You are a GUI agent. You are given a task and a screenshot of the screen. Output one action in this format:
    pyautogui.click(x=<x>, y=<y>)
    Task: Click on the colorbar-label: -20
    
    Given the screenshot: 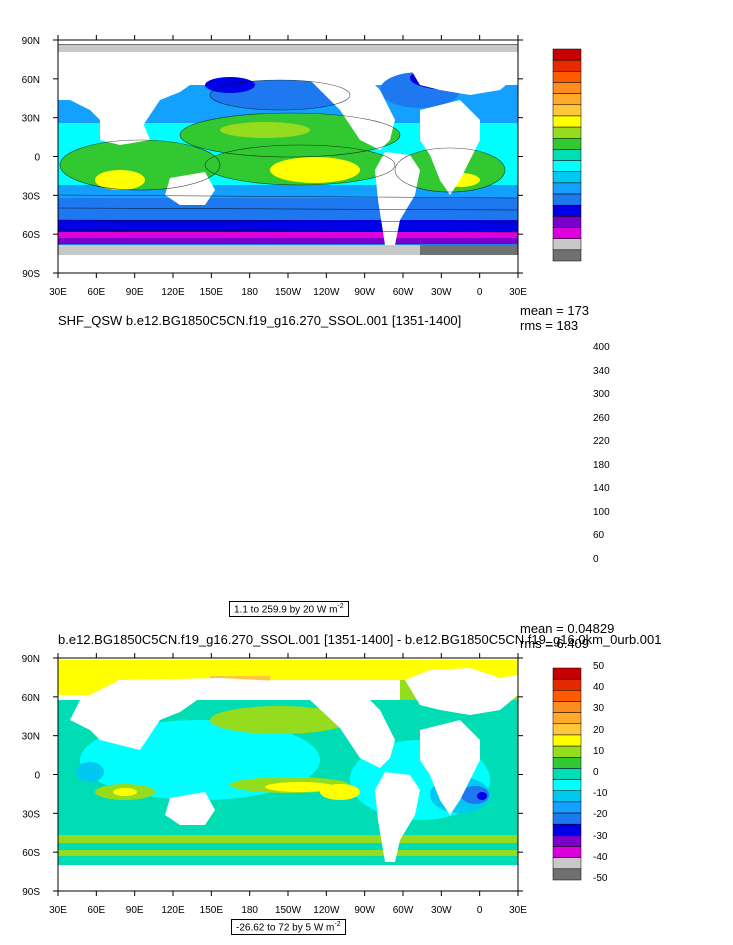 What is the action you would take?
    pyautogui.click(x=600, y=815)
    